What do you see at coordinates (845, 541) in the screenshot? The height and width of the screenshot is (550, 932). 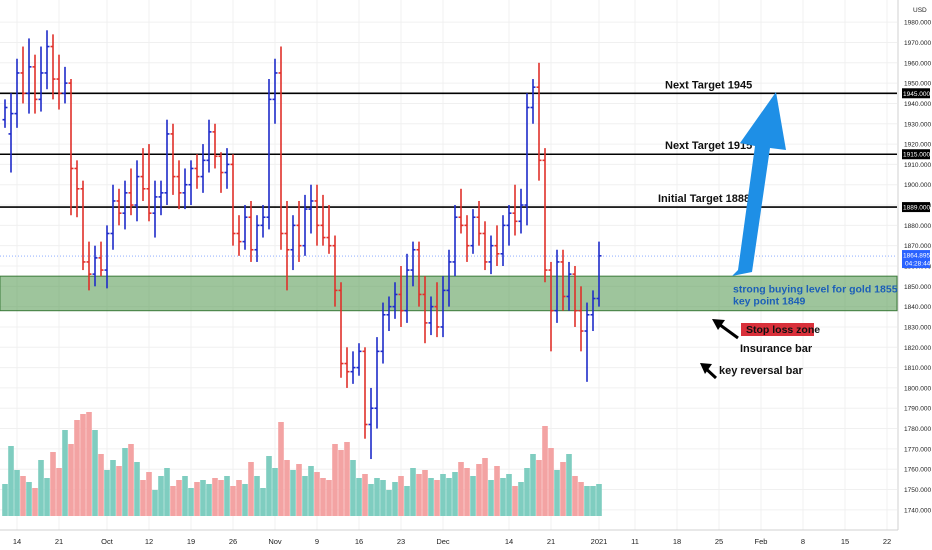 I see `time-tick-label: 15` at bounding box center [845, 541].